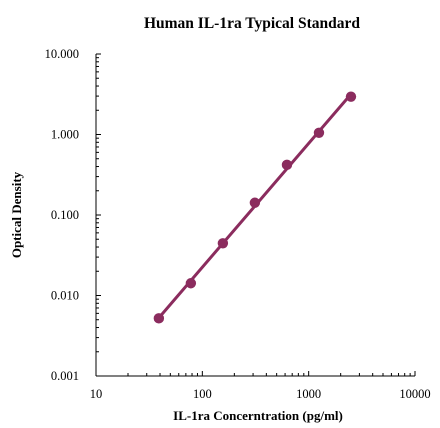  I want to click on y-tick-label: 0.010, so click(65, 296).